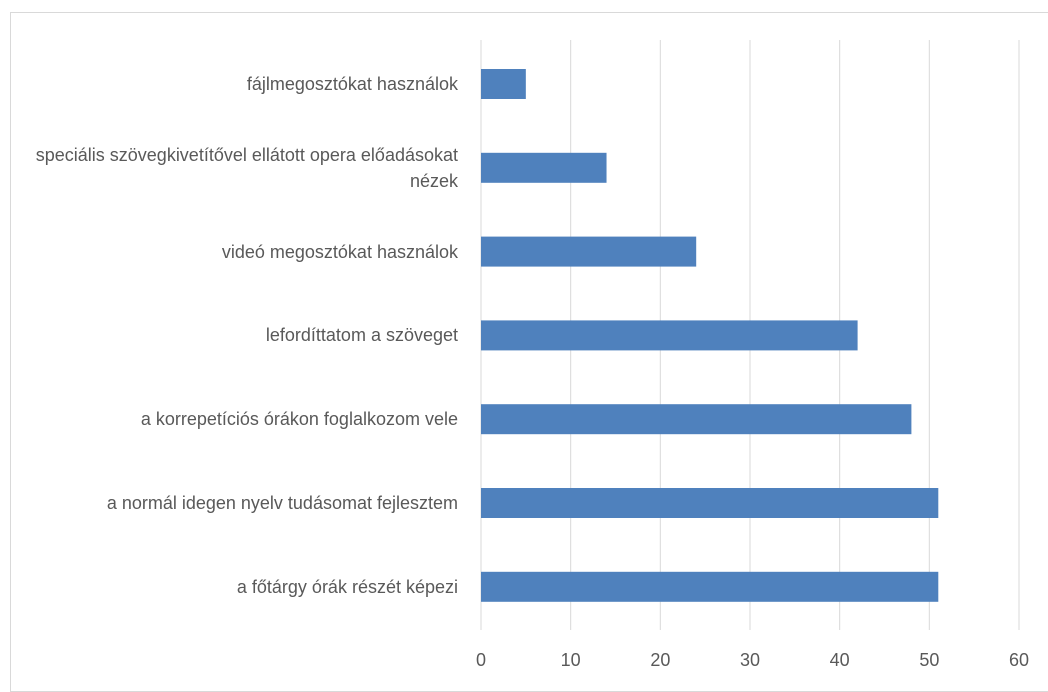 The width and height of the screenshot is (1048, 692). Describe the element at coordinates (339, 251) in the screenshot. I see `y-tick-label: videó megosztókat használok` at that location.